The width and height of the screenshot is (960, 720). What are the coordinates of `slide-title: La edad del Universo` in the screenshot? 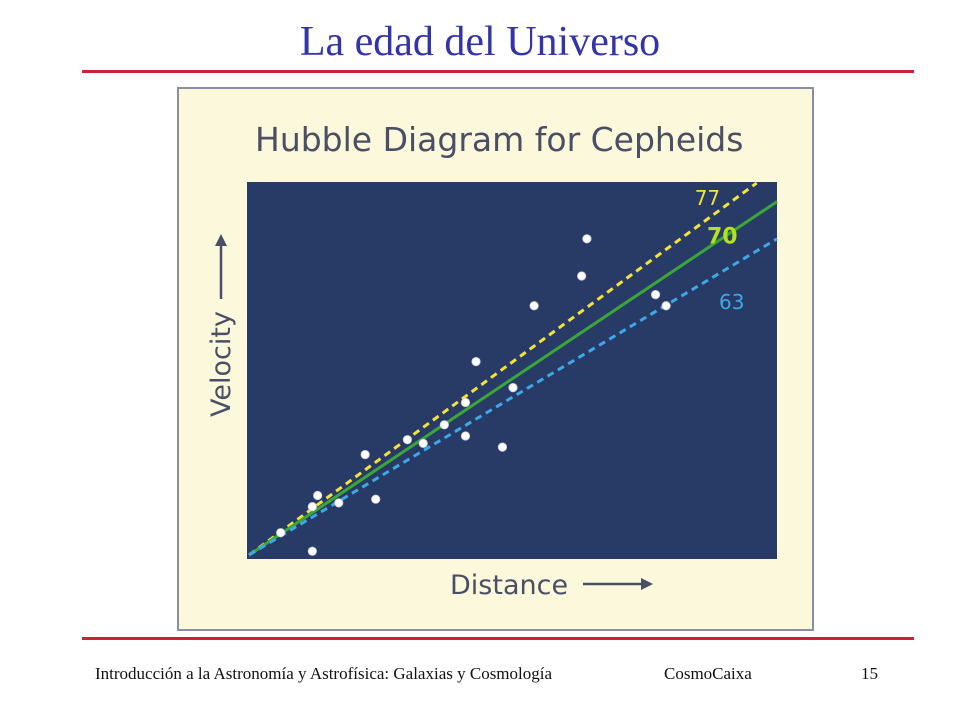 It's located at (480, 42).